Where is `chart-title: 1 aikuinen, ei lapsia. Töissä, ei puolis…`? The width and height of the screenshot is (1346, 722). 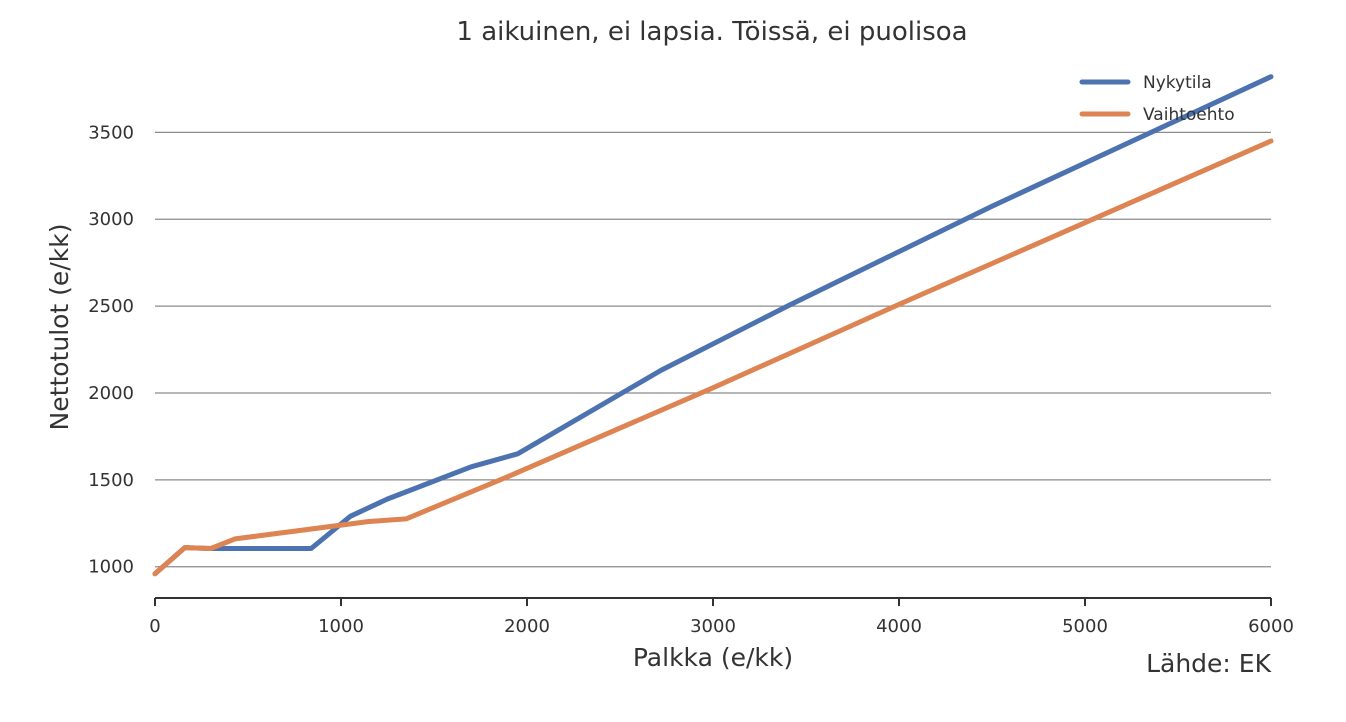 chart-title: 1 aikuinen, ei lapsia. Töissä, ei puolis… is located at coordinates (711, 32).